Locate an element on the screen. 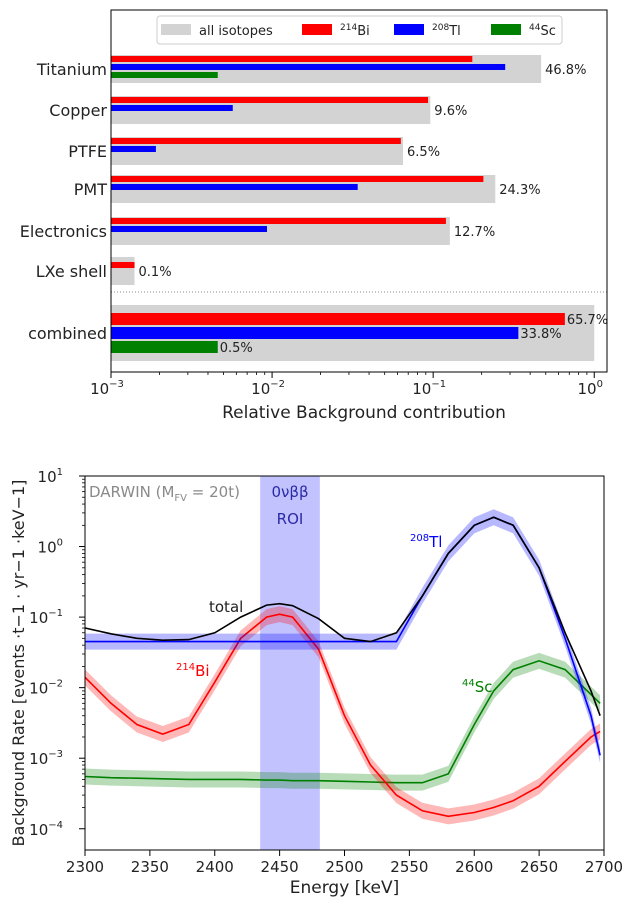 This screenshot has width=627, height=906. x2-tick-label-6: 2600 is located at coordinates (474, 867).